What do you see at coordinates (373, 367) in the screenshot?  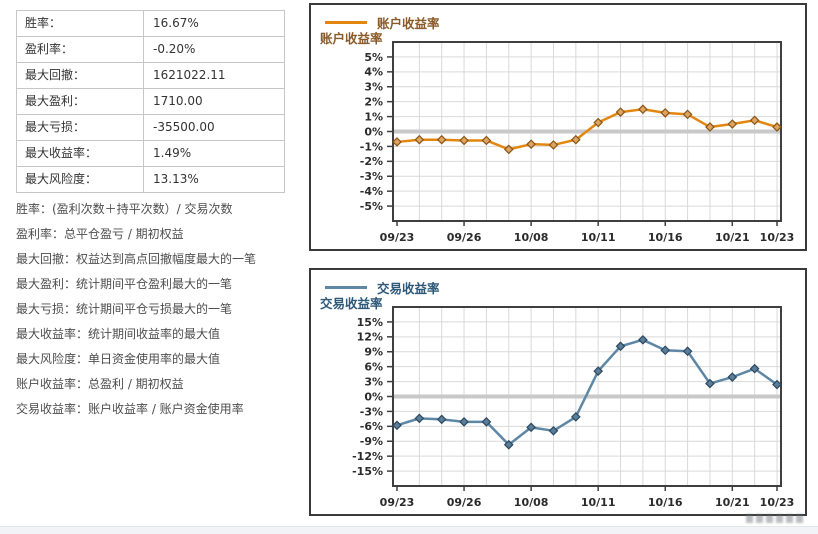 I see `y-tick-label: 6%` at bounding box center [373, 367].